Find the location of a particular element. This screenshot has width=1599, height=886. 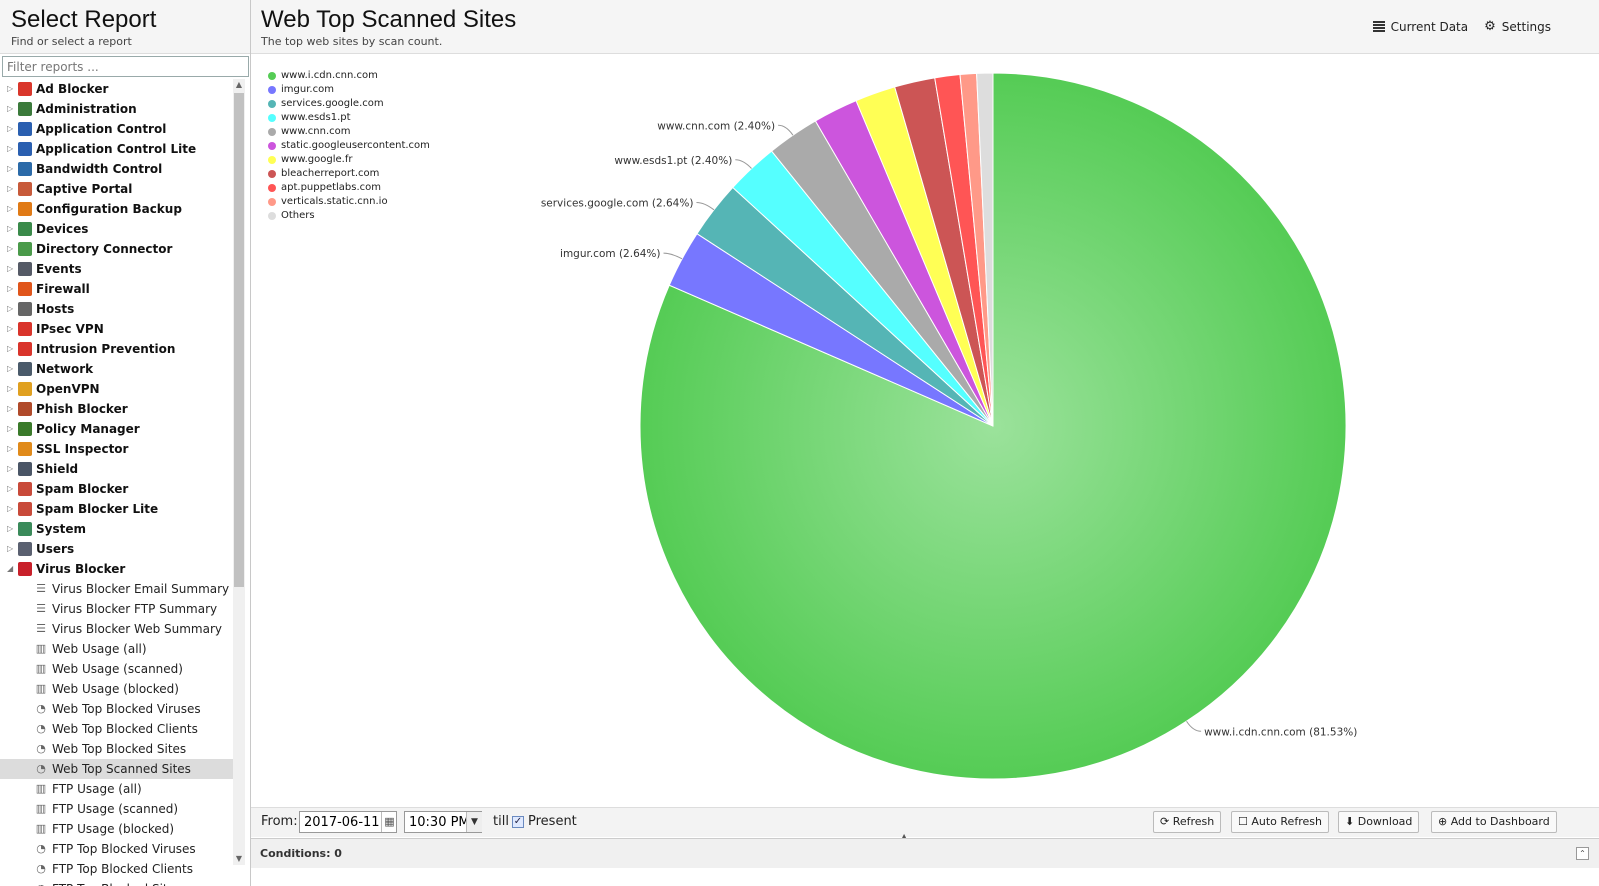

tree-report-label: FTP Usage (scanned) is located at coordinates (115, 809).